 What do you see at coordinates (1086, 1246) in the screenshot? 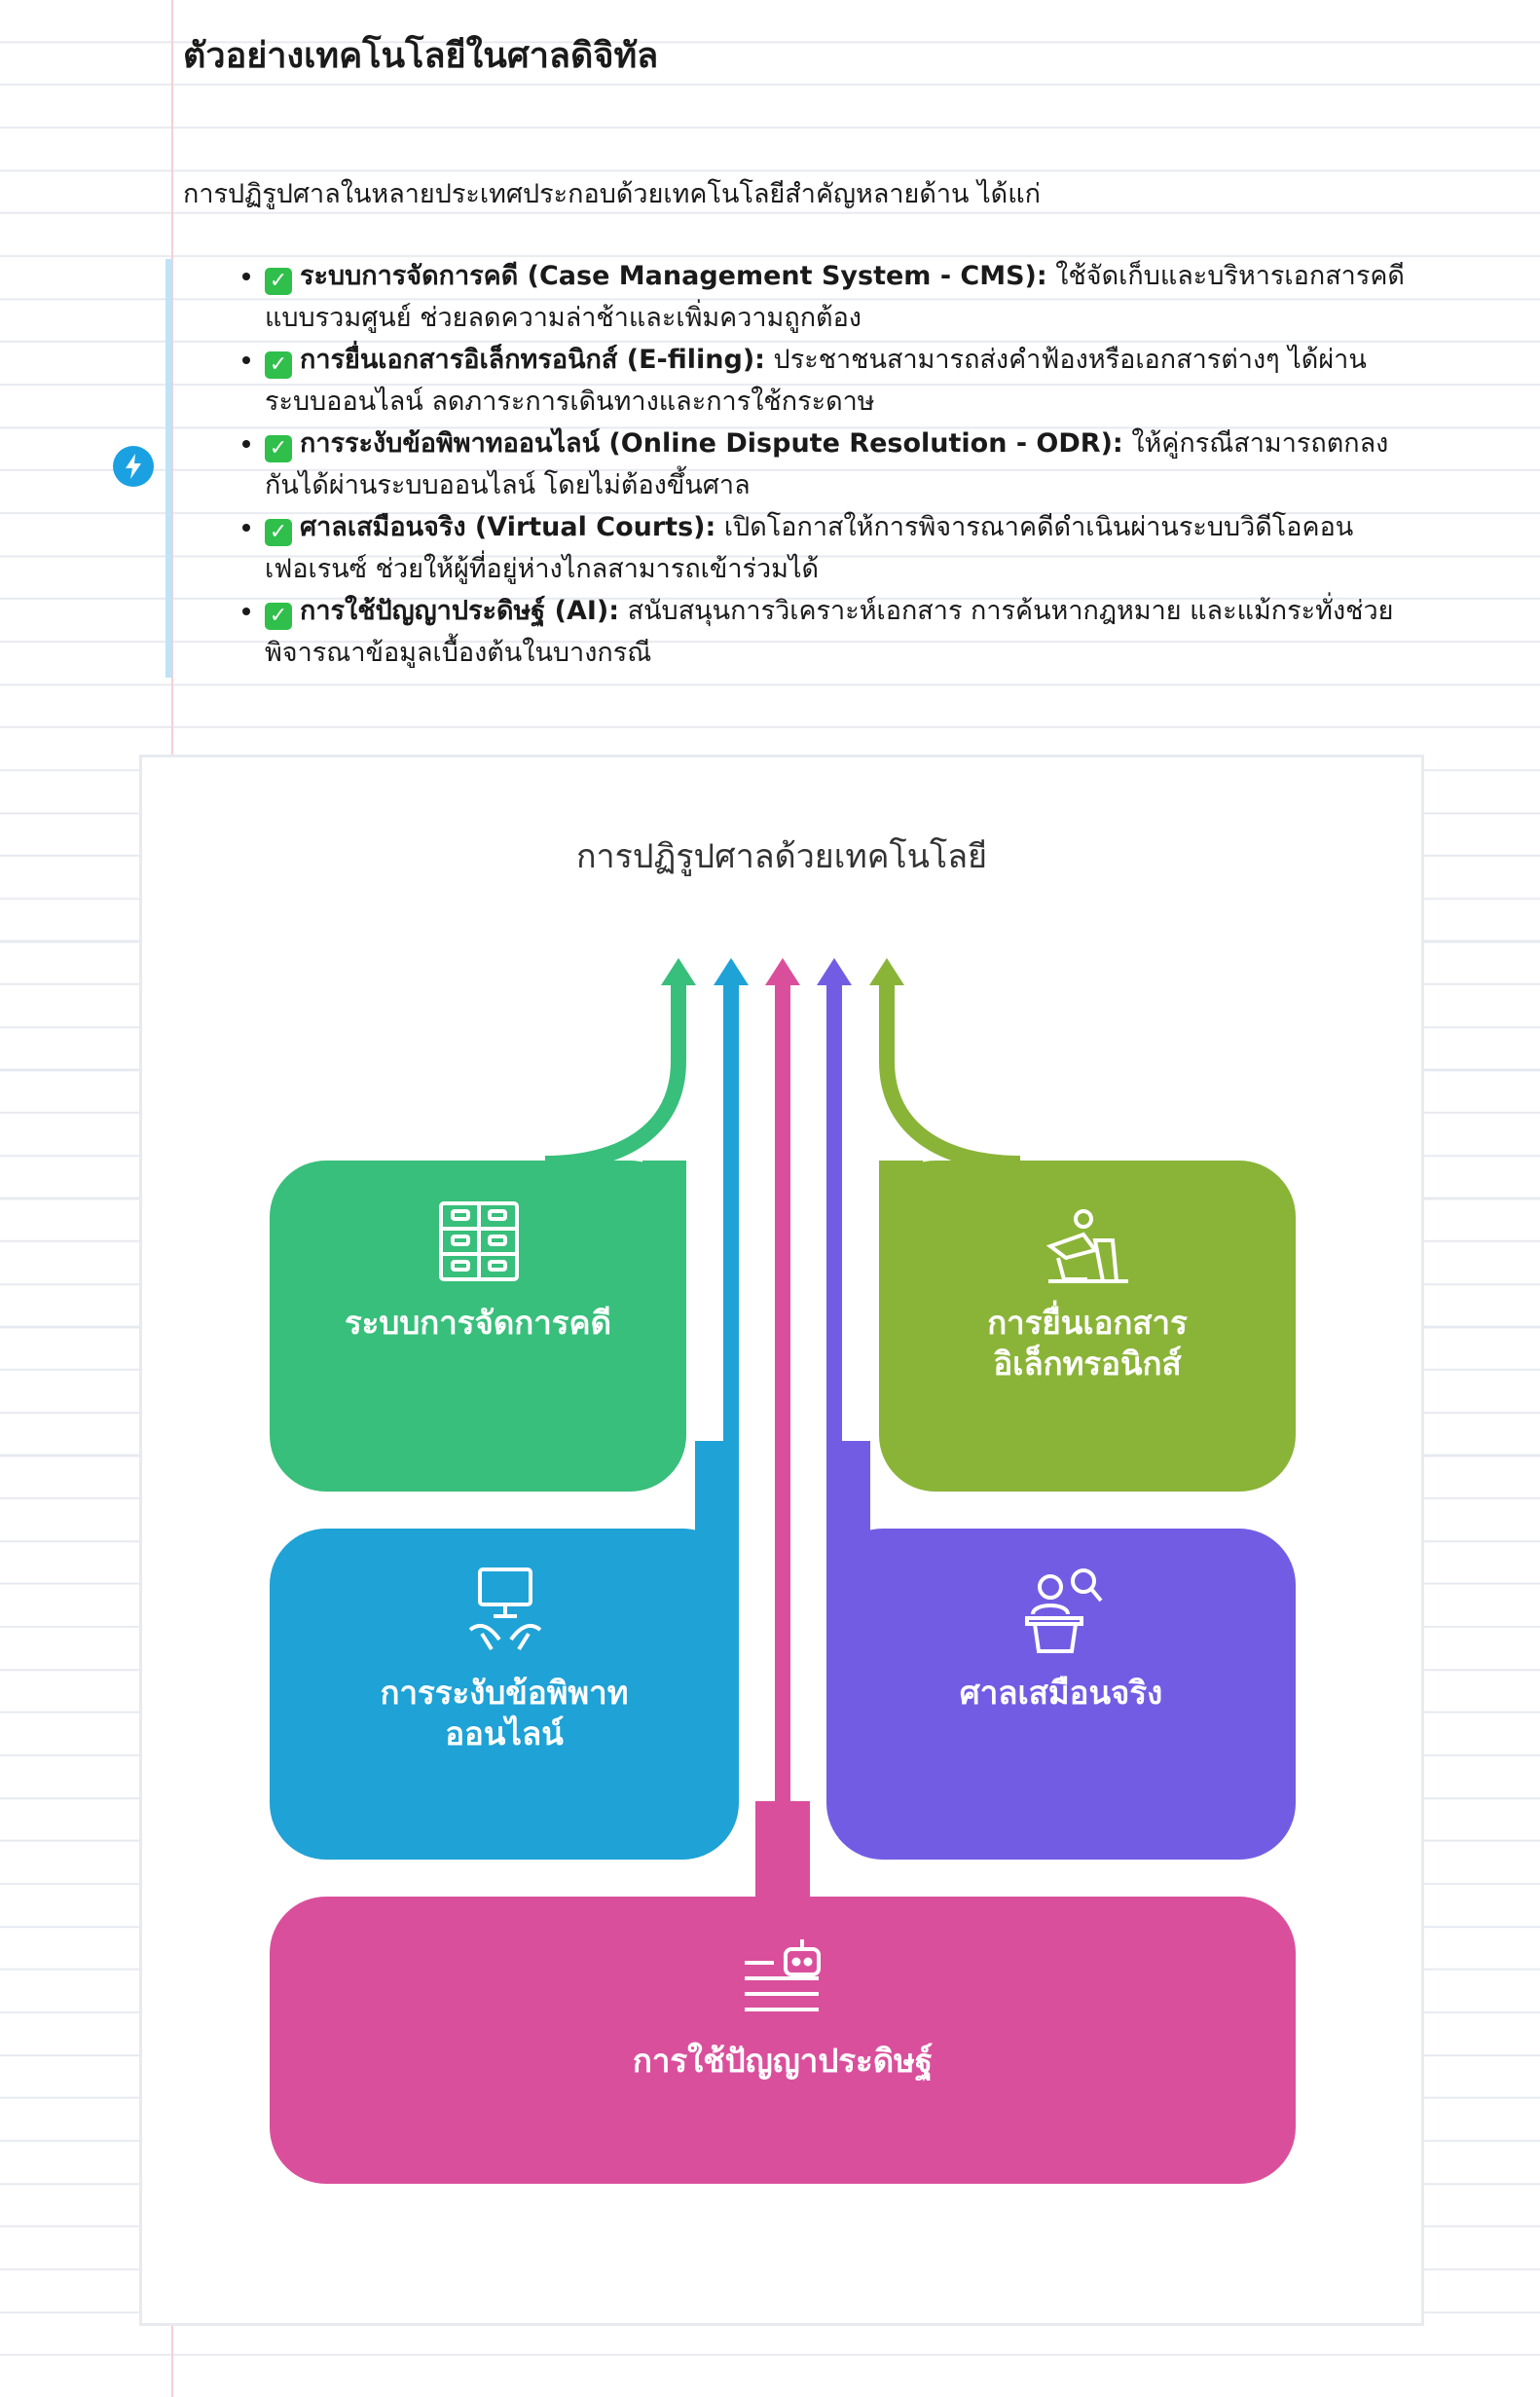
I see `person-desk-icon` at bounding box center [1086, 1246].